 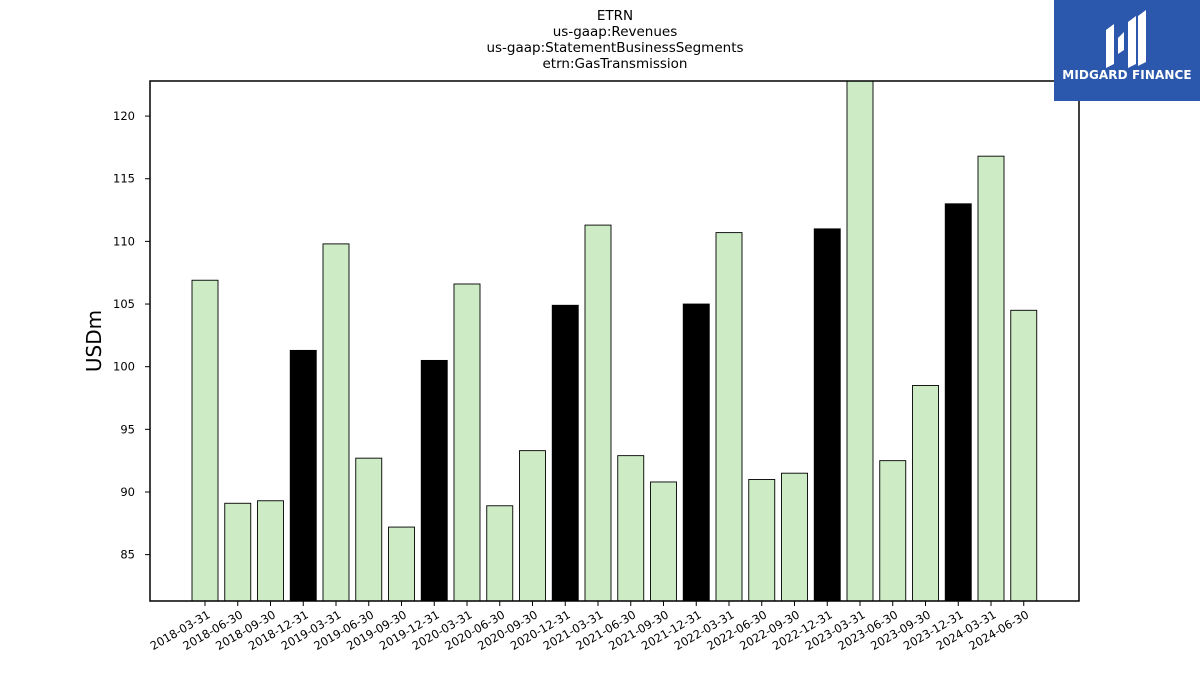 I want to click on y-axis: 85 90 95 100 105 110 115 120, so click(x=131, y=335).